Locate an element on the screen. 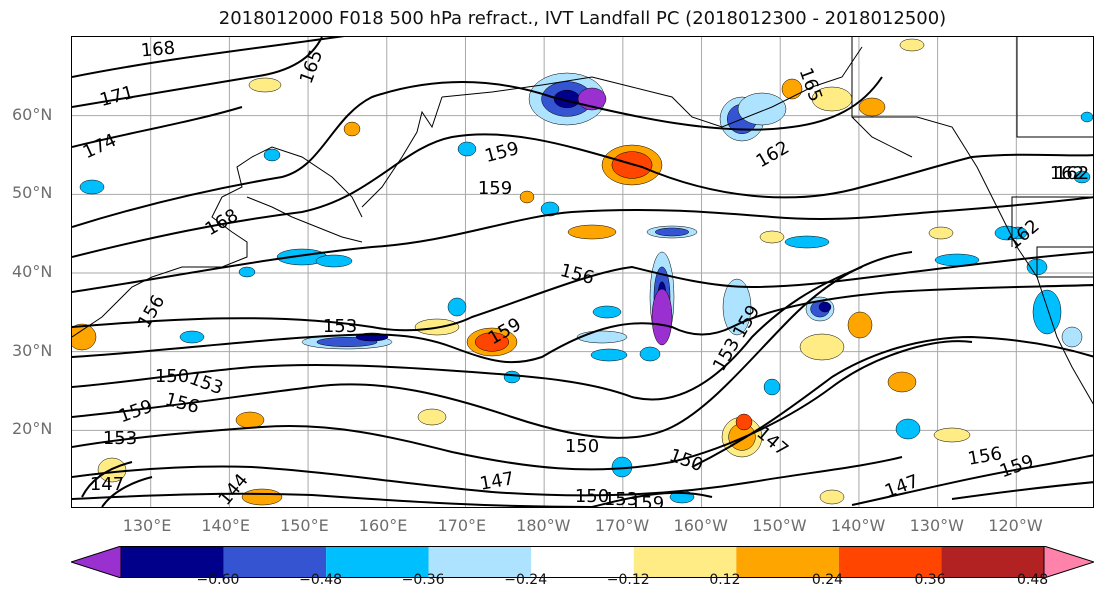  latitude-label: 60°N is located at coordinates (32, 114).